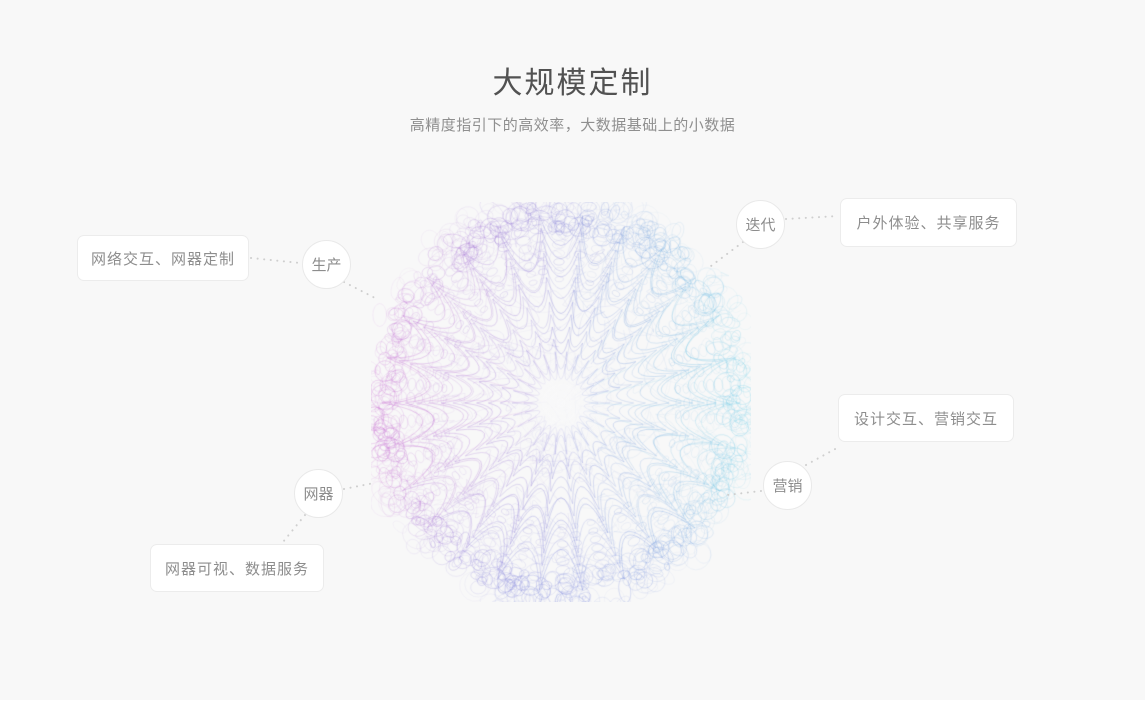 Image resolution: width=1145 pixels, height=703 pixels. I want to click on card-marketing-services: 设计交互、营销交互, so click(926, 418).